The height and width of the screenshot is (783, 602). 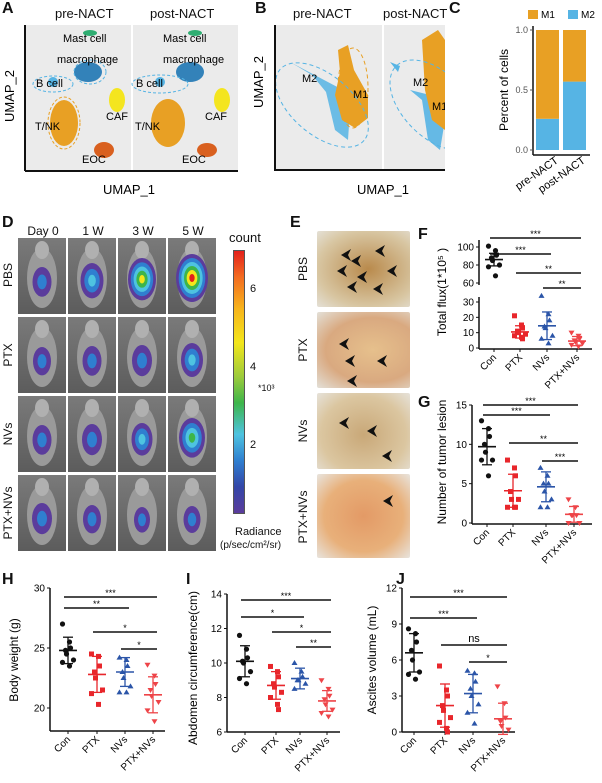 What do you see at coordinates (188, 579) in the screenshot?
I see `panel-label-i: I` at bounding box center [188, 579].